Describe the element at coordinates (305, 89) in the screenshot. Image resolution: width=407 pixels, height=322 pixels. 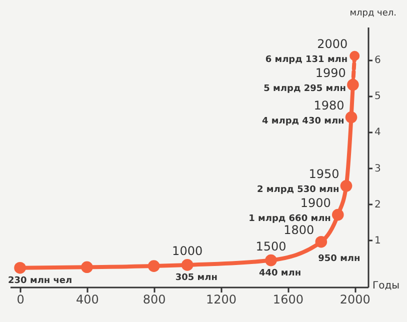
I see `annotation: 5 млрд 295 млн` at that location.